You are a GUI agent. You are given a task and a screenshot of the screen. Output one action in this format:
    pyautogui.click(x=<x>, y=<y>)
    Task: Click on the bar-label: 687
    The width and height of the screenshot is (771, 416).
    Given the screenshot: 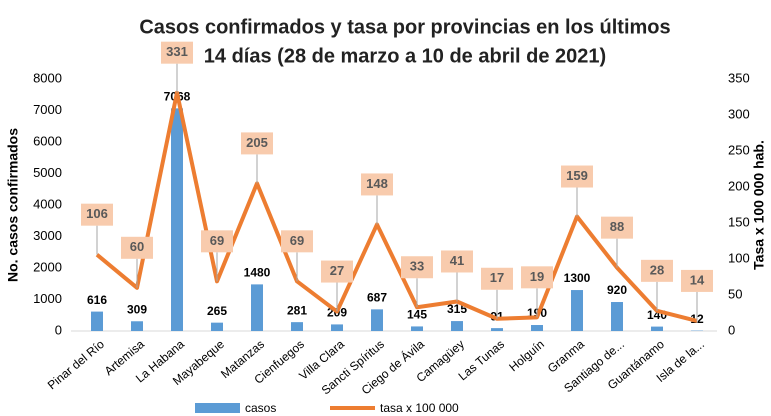 What is the action you would take?
    pyautogui.click(x=377, y=298)
    